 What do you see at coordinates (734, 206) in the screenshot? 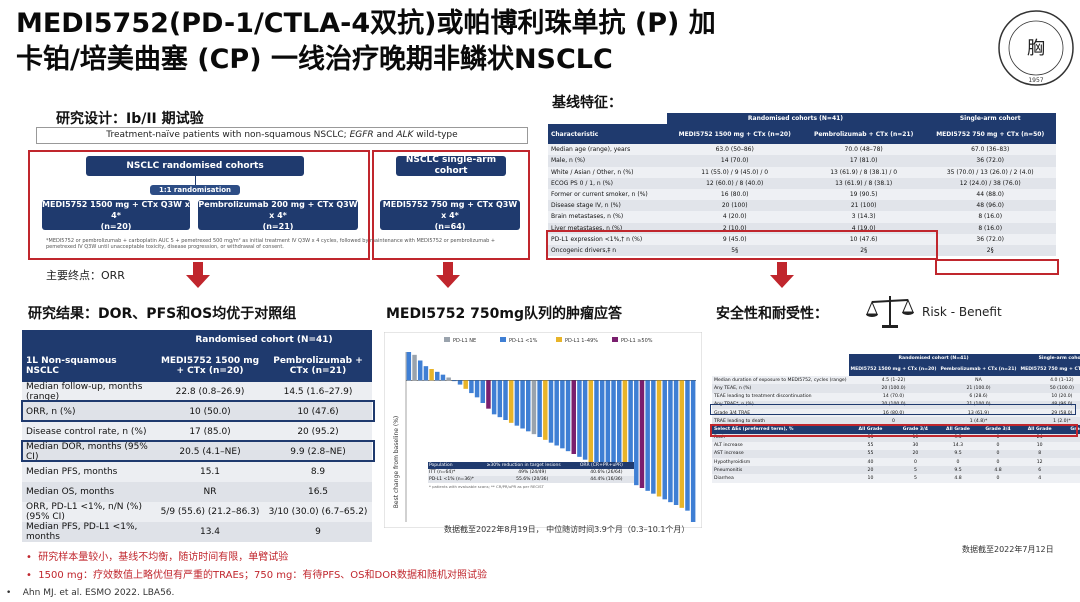
I see `cell: 20 (100)` at bounding box center [734, 206].